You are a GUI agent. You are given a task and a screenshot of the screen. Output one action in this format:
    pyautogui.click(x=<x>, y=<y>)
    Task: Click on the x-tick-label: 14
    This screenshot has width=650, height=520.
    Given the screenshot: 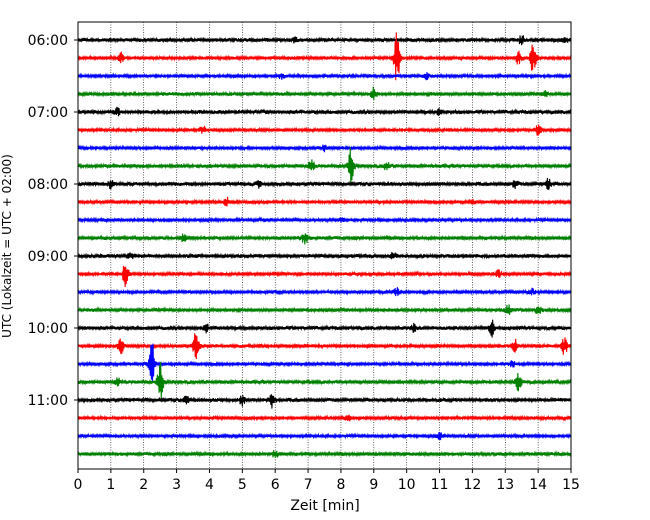 What is the action you would take?
    pyautogui.click(x=538, y=485)
    